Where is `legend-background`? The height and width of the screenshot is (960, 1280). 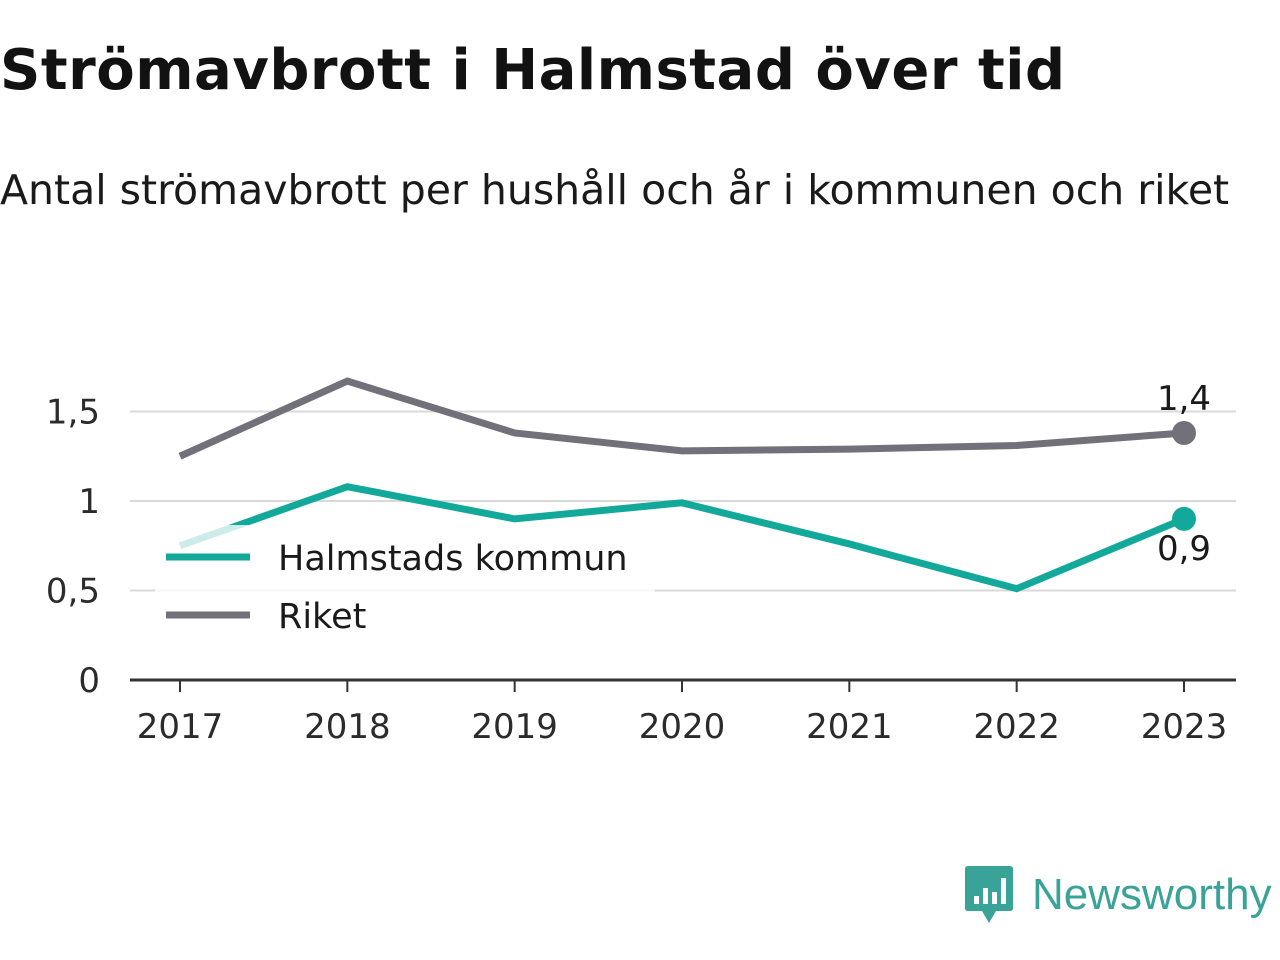 legend-background is located at coordinates (405, 585).